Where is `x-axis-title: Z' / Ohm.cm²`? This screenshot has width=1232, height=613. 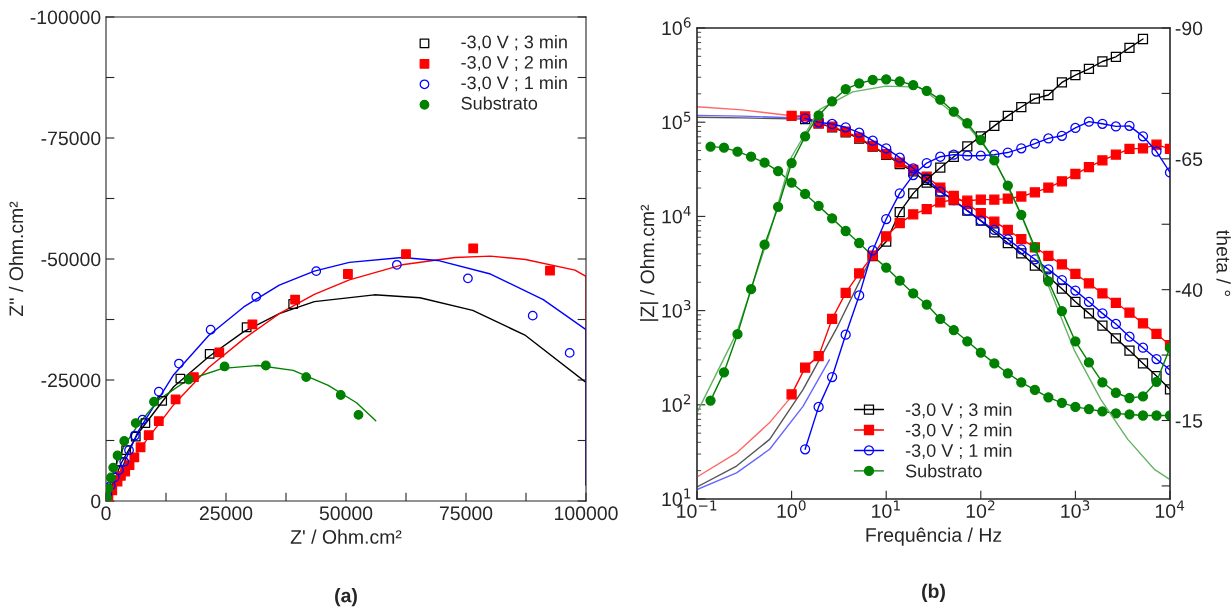
x-axis-title: Z' / Ohm.cm² is located at coordinates (346, 536).